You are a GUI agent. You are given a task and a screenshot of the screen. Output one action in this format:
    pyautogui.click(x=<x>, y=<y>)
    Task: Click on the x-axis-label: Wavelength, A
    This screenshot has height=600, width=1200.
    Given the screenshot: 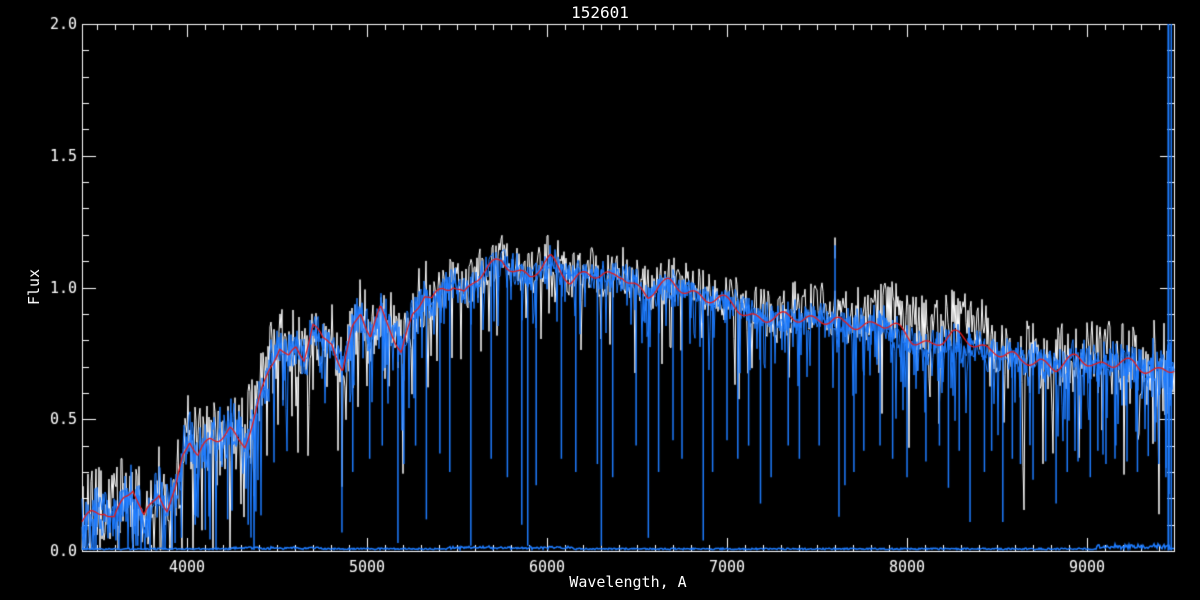 What is the action you would take?
    pyautogui.click(x=628, y=582)
    